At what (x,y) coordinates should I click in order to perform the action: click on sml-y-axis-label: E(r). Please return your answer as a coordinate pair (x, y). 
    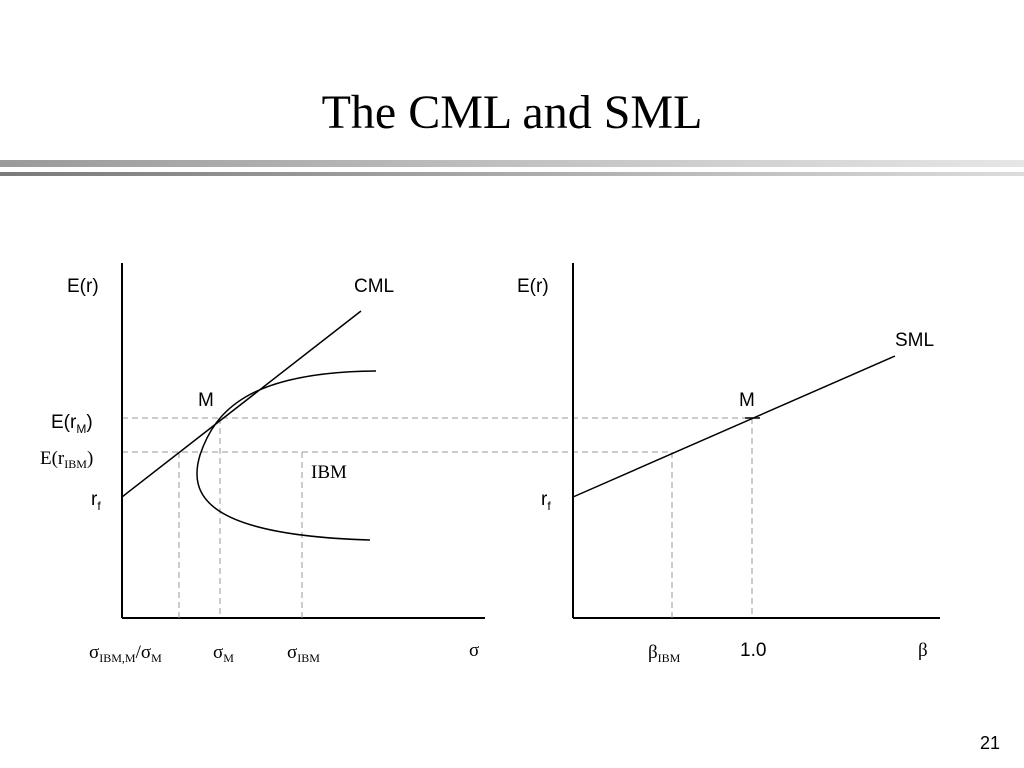
    Looking at the image, I should click on (533, 286).